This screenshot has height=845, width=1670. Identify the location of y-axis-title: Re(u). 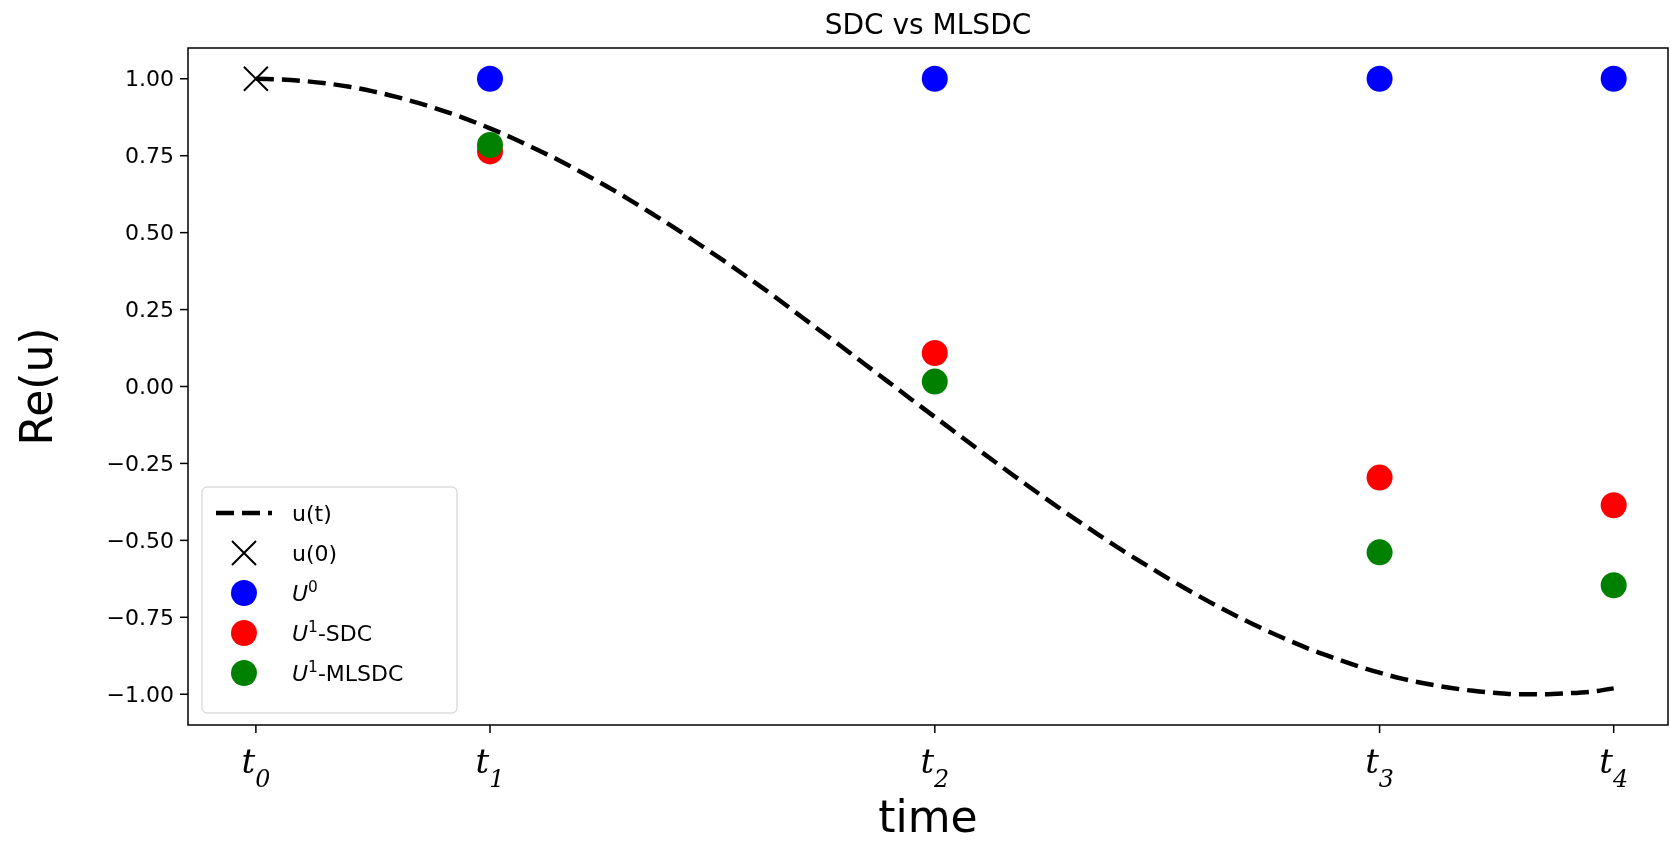
(36, 386).